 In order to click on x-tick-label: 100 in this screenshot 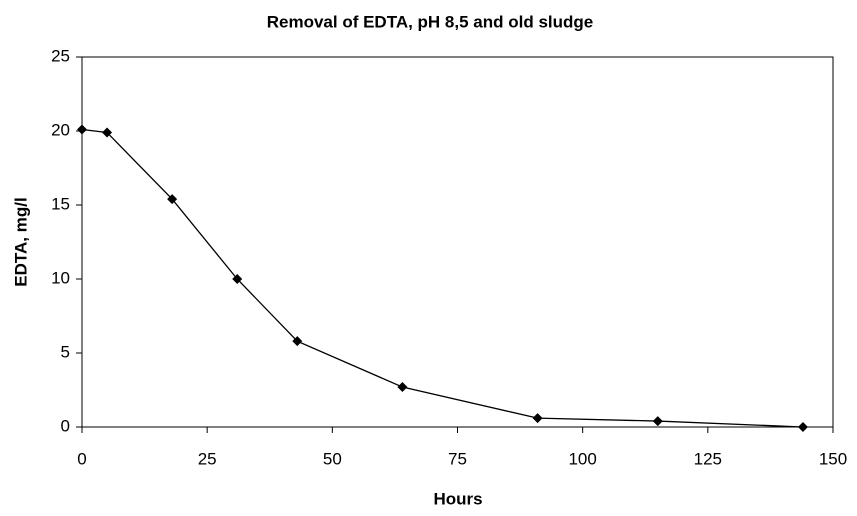, I will do `click(582, 458)`.